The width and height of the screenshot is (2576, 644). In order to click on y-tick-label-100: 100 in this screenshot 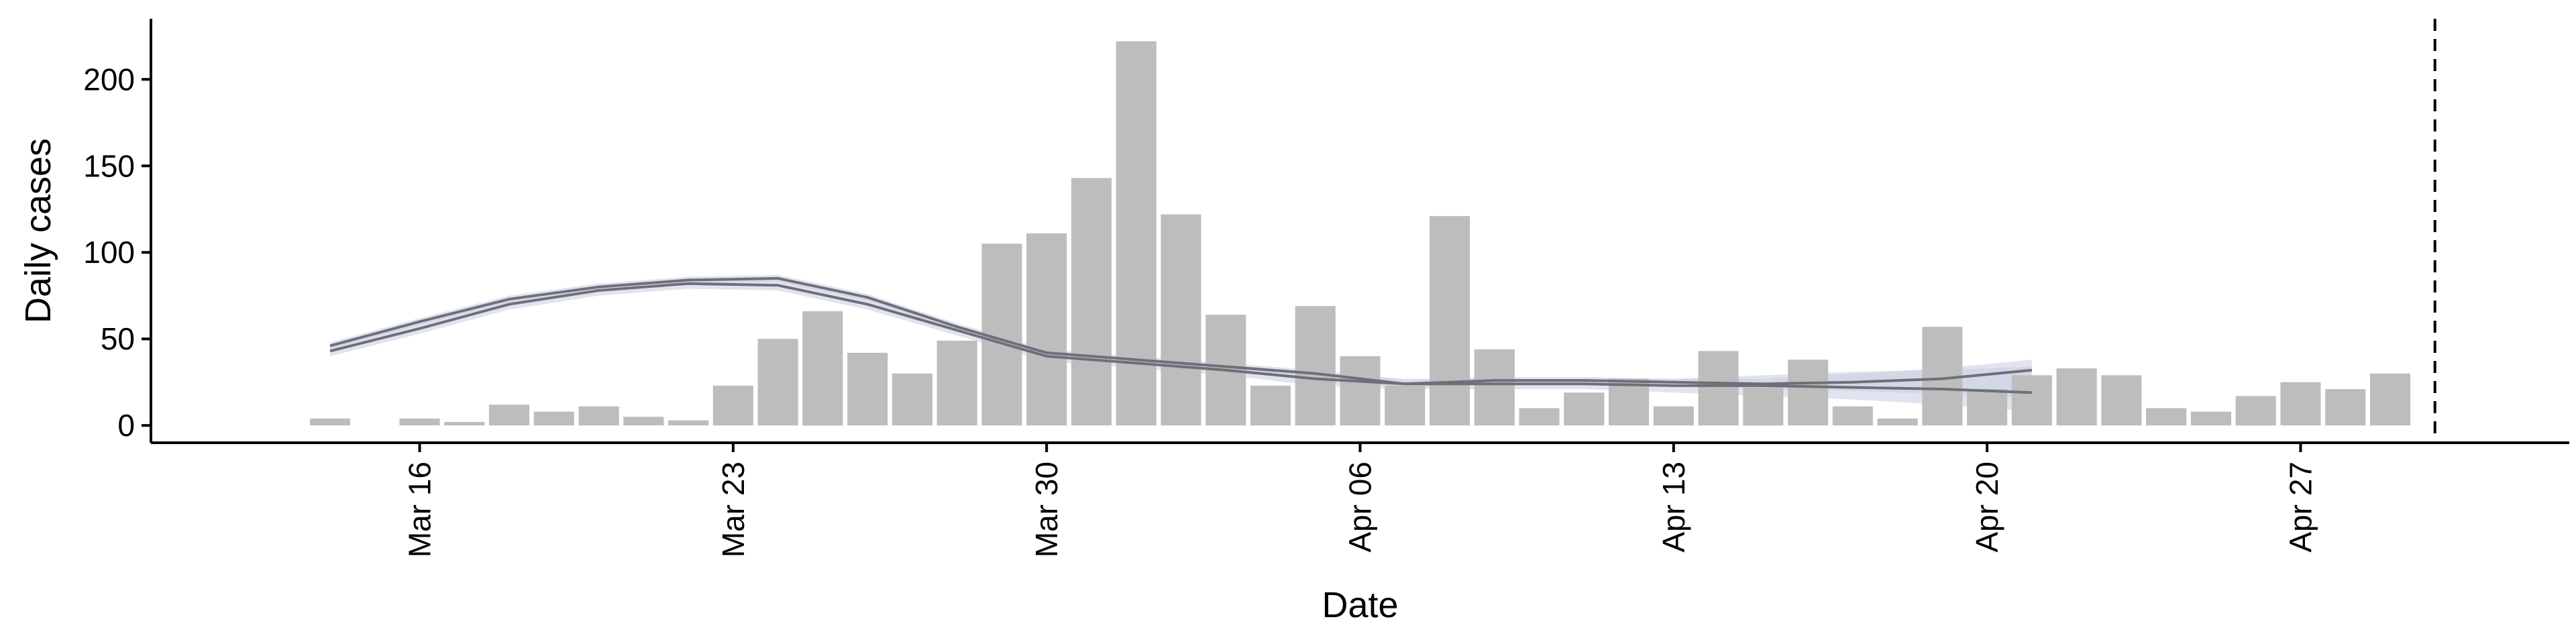, I will do `click(109, 252)`.